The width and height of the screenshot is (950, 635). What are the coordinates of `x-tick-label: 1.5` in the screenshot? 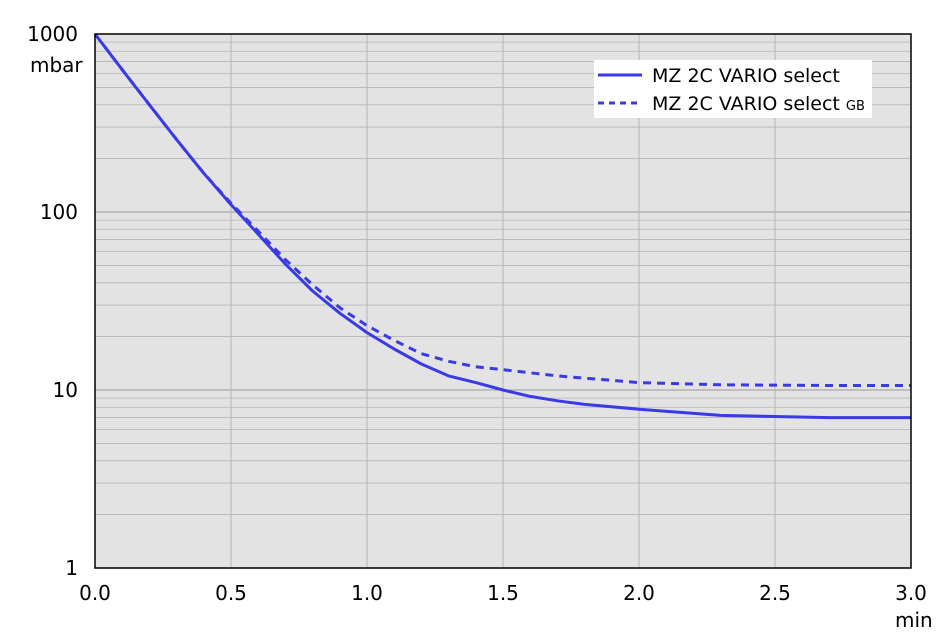 It's located at (503, 593).